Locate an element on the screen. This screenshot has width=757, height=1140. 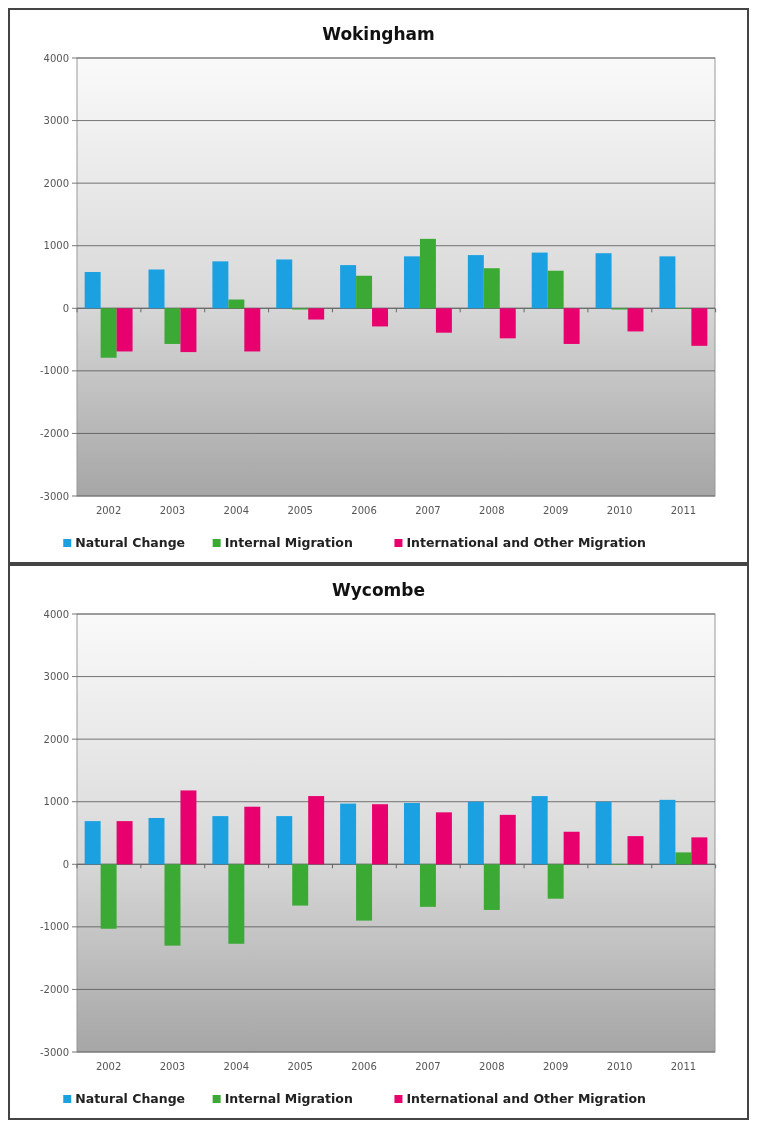
chart-title: Wokingham is located at coordinates (378, 34).